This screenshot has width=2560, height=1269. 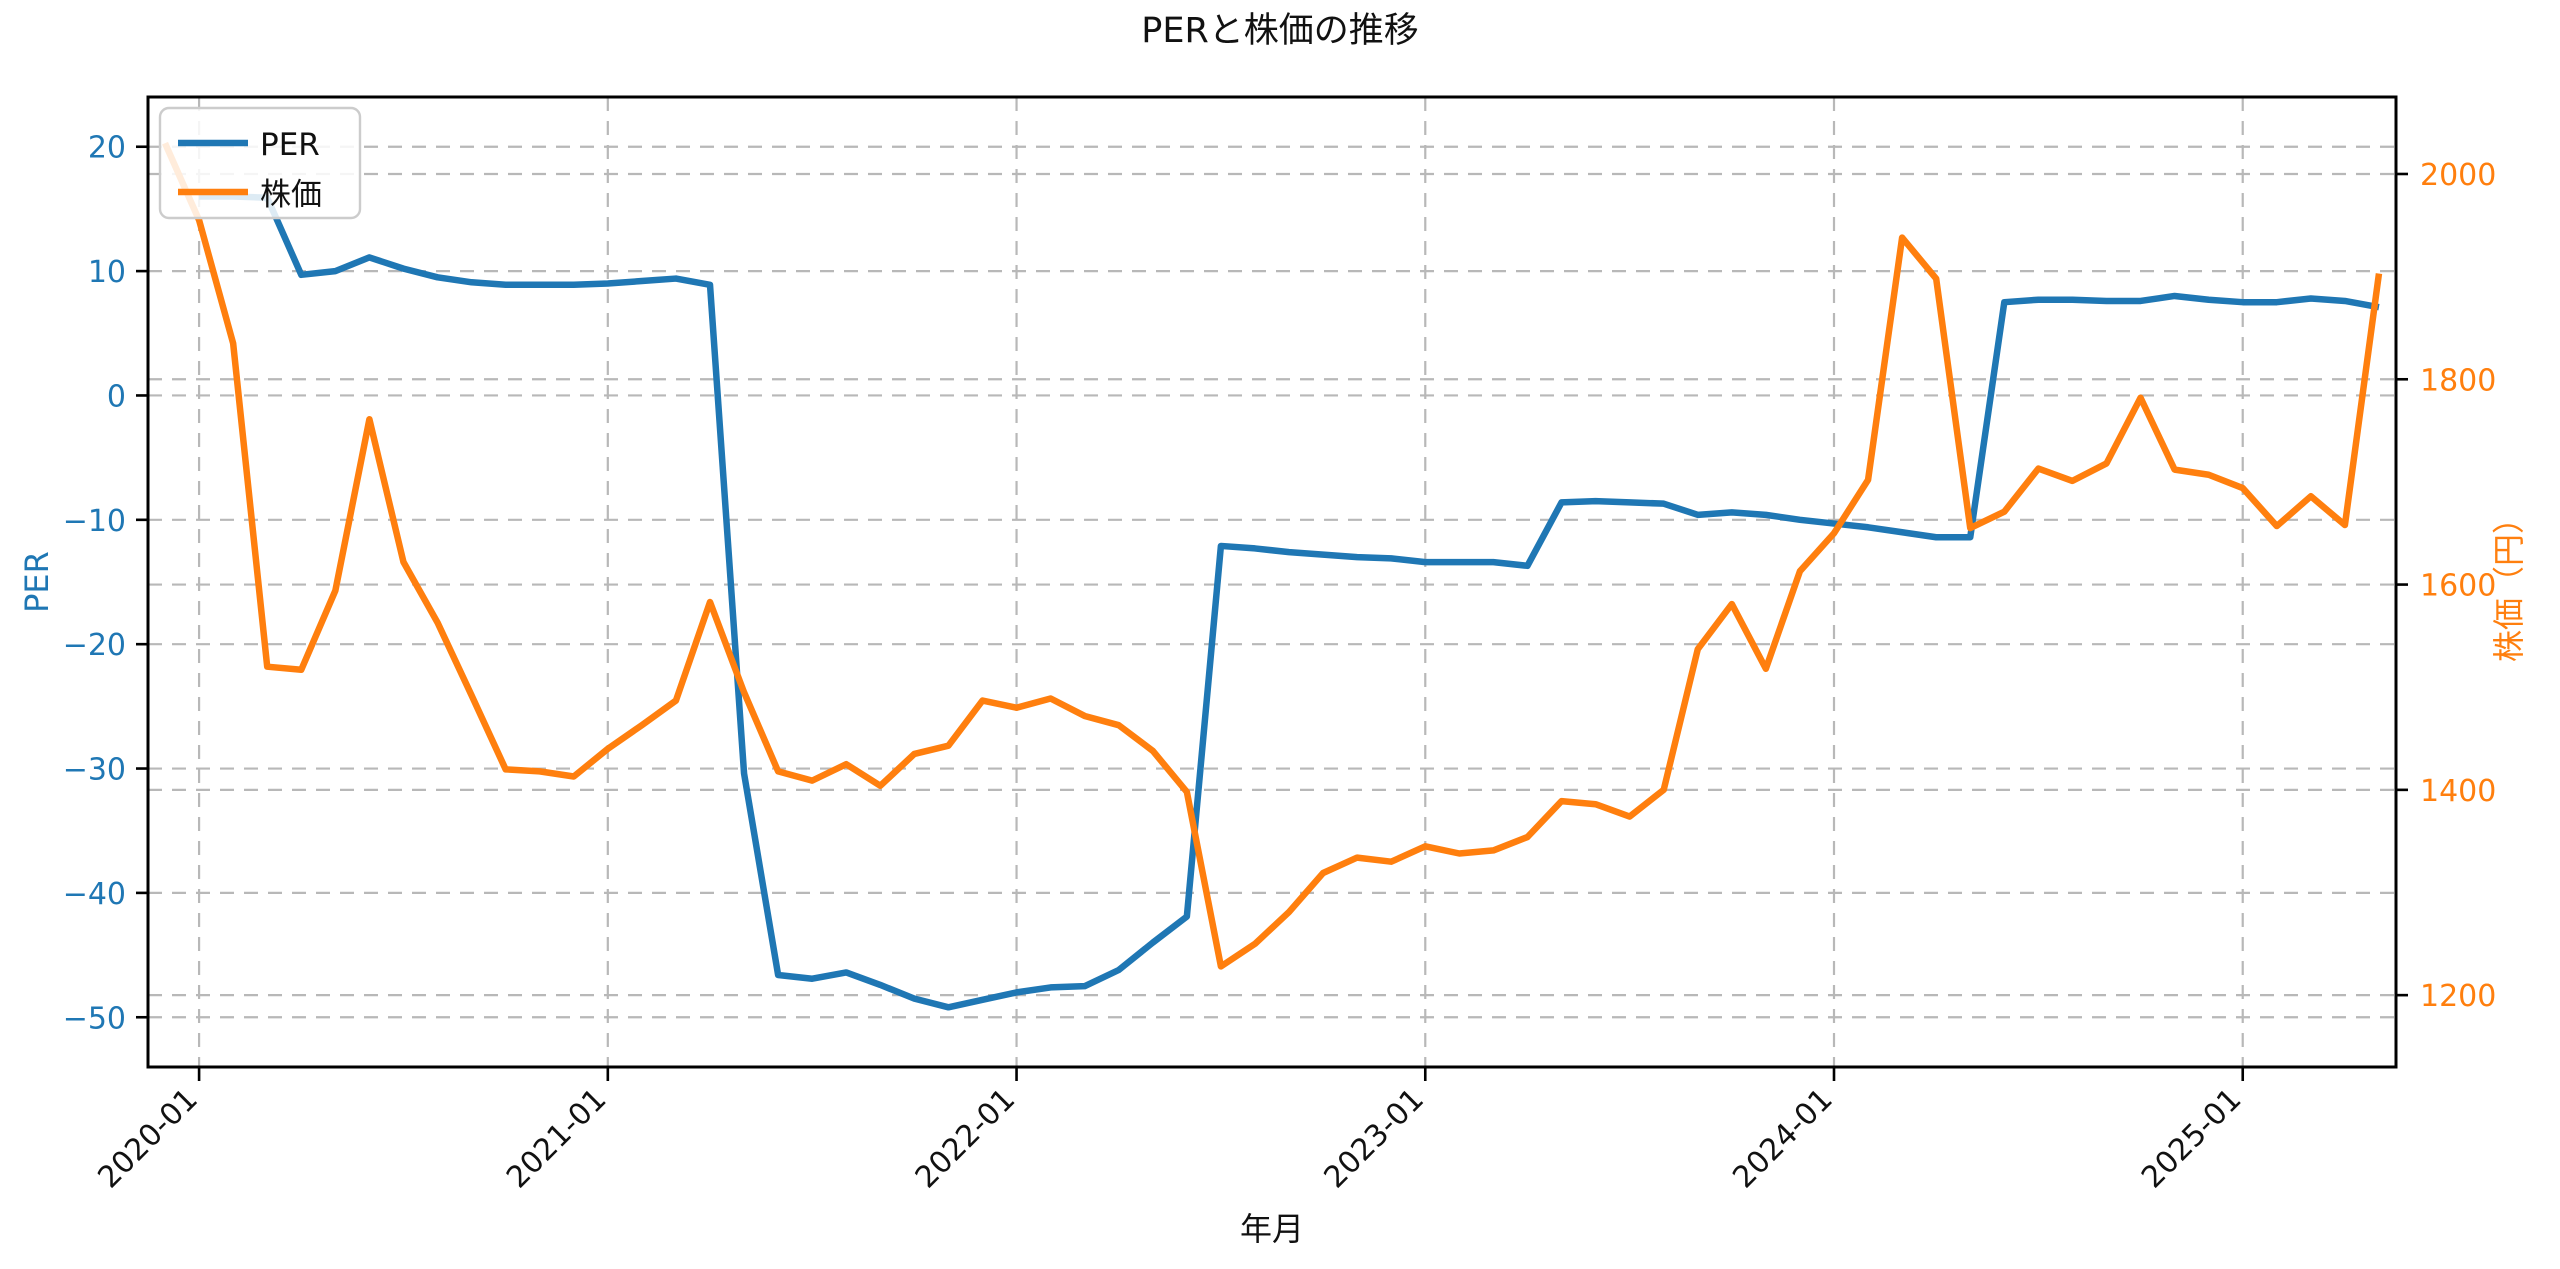 What do you see at coordinates (2458, 175) in the screenshot?
I see `y-right-tick-2000: 2000` at bounding box center [2458, 175].